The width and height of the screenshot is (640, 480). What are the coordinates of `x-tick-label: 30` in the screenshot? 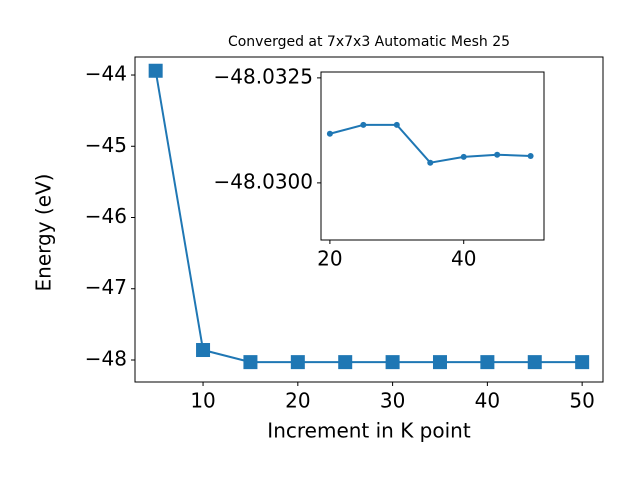 It's located at (392, 401).